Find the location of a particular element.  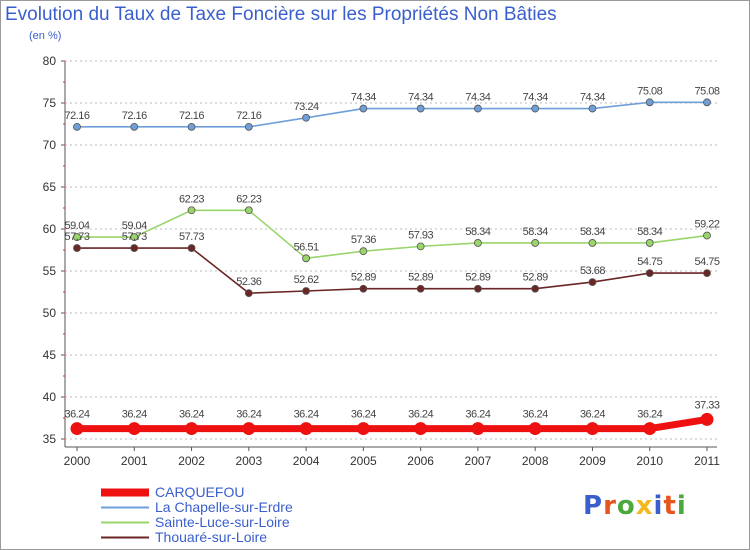

y-tick-label: 45 is located at coordinates (50, 355).